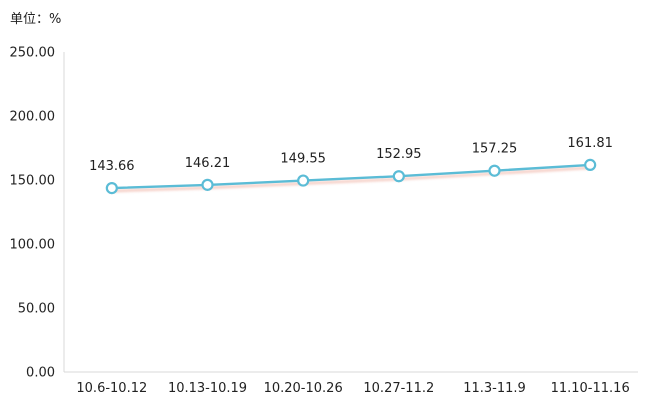 This screenshot has width=651, height=408. Describe the element at coordinates (398, 388) in the screenshot. I see `x-tick-label: 10.27-11.2` at that location.